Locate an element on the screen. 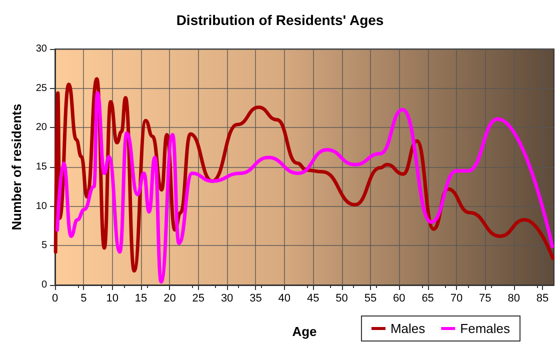 The width and height of the screenshot is (560, 353). x-tick-label: 0 is located at coordinates (55, 298).